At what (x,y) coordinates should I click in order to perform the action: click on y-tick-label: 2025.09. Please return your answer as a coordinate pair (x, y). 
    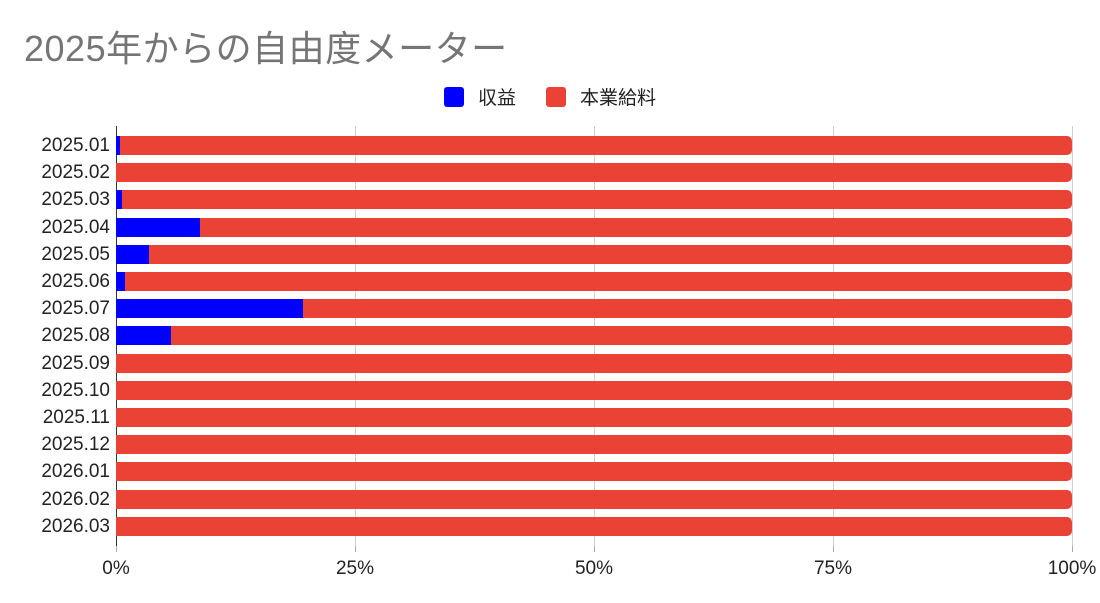
    Looking at the image, I should click on (75, 363).